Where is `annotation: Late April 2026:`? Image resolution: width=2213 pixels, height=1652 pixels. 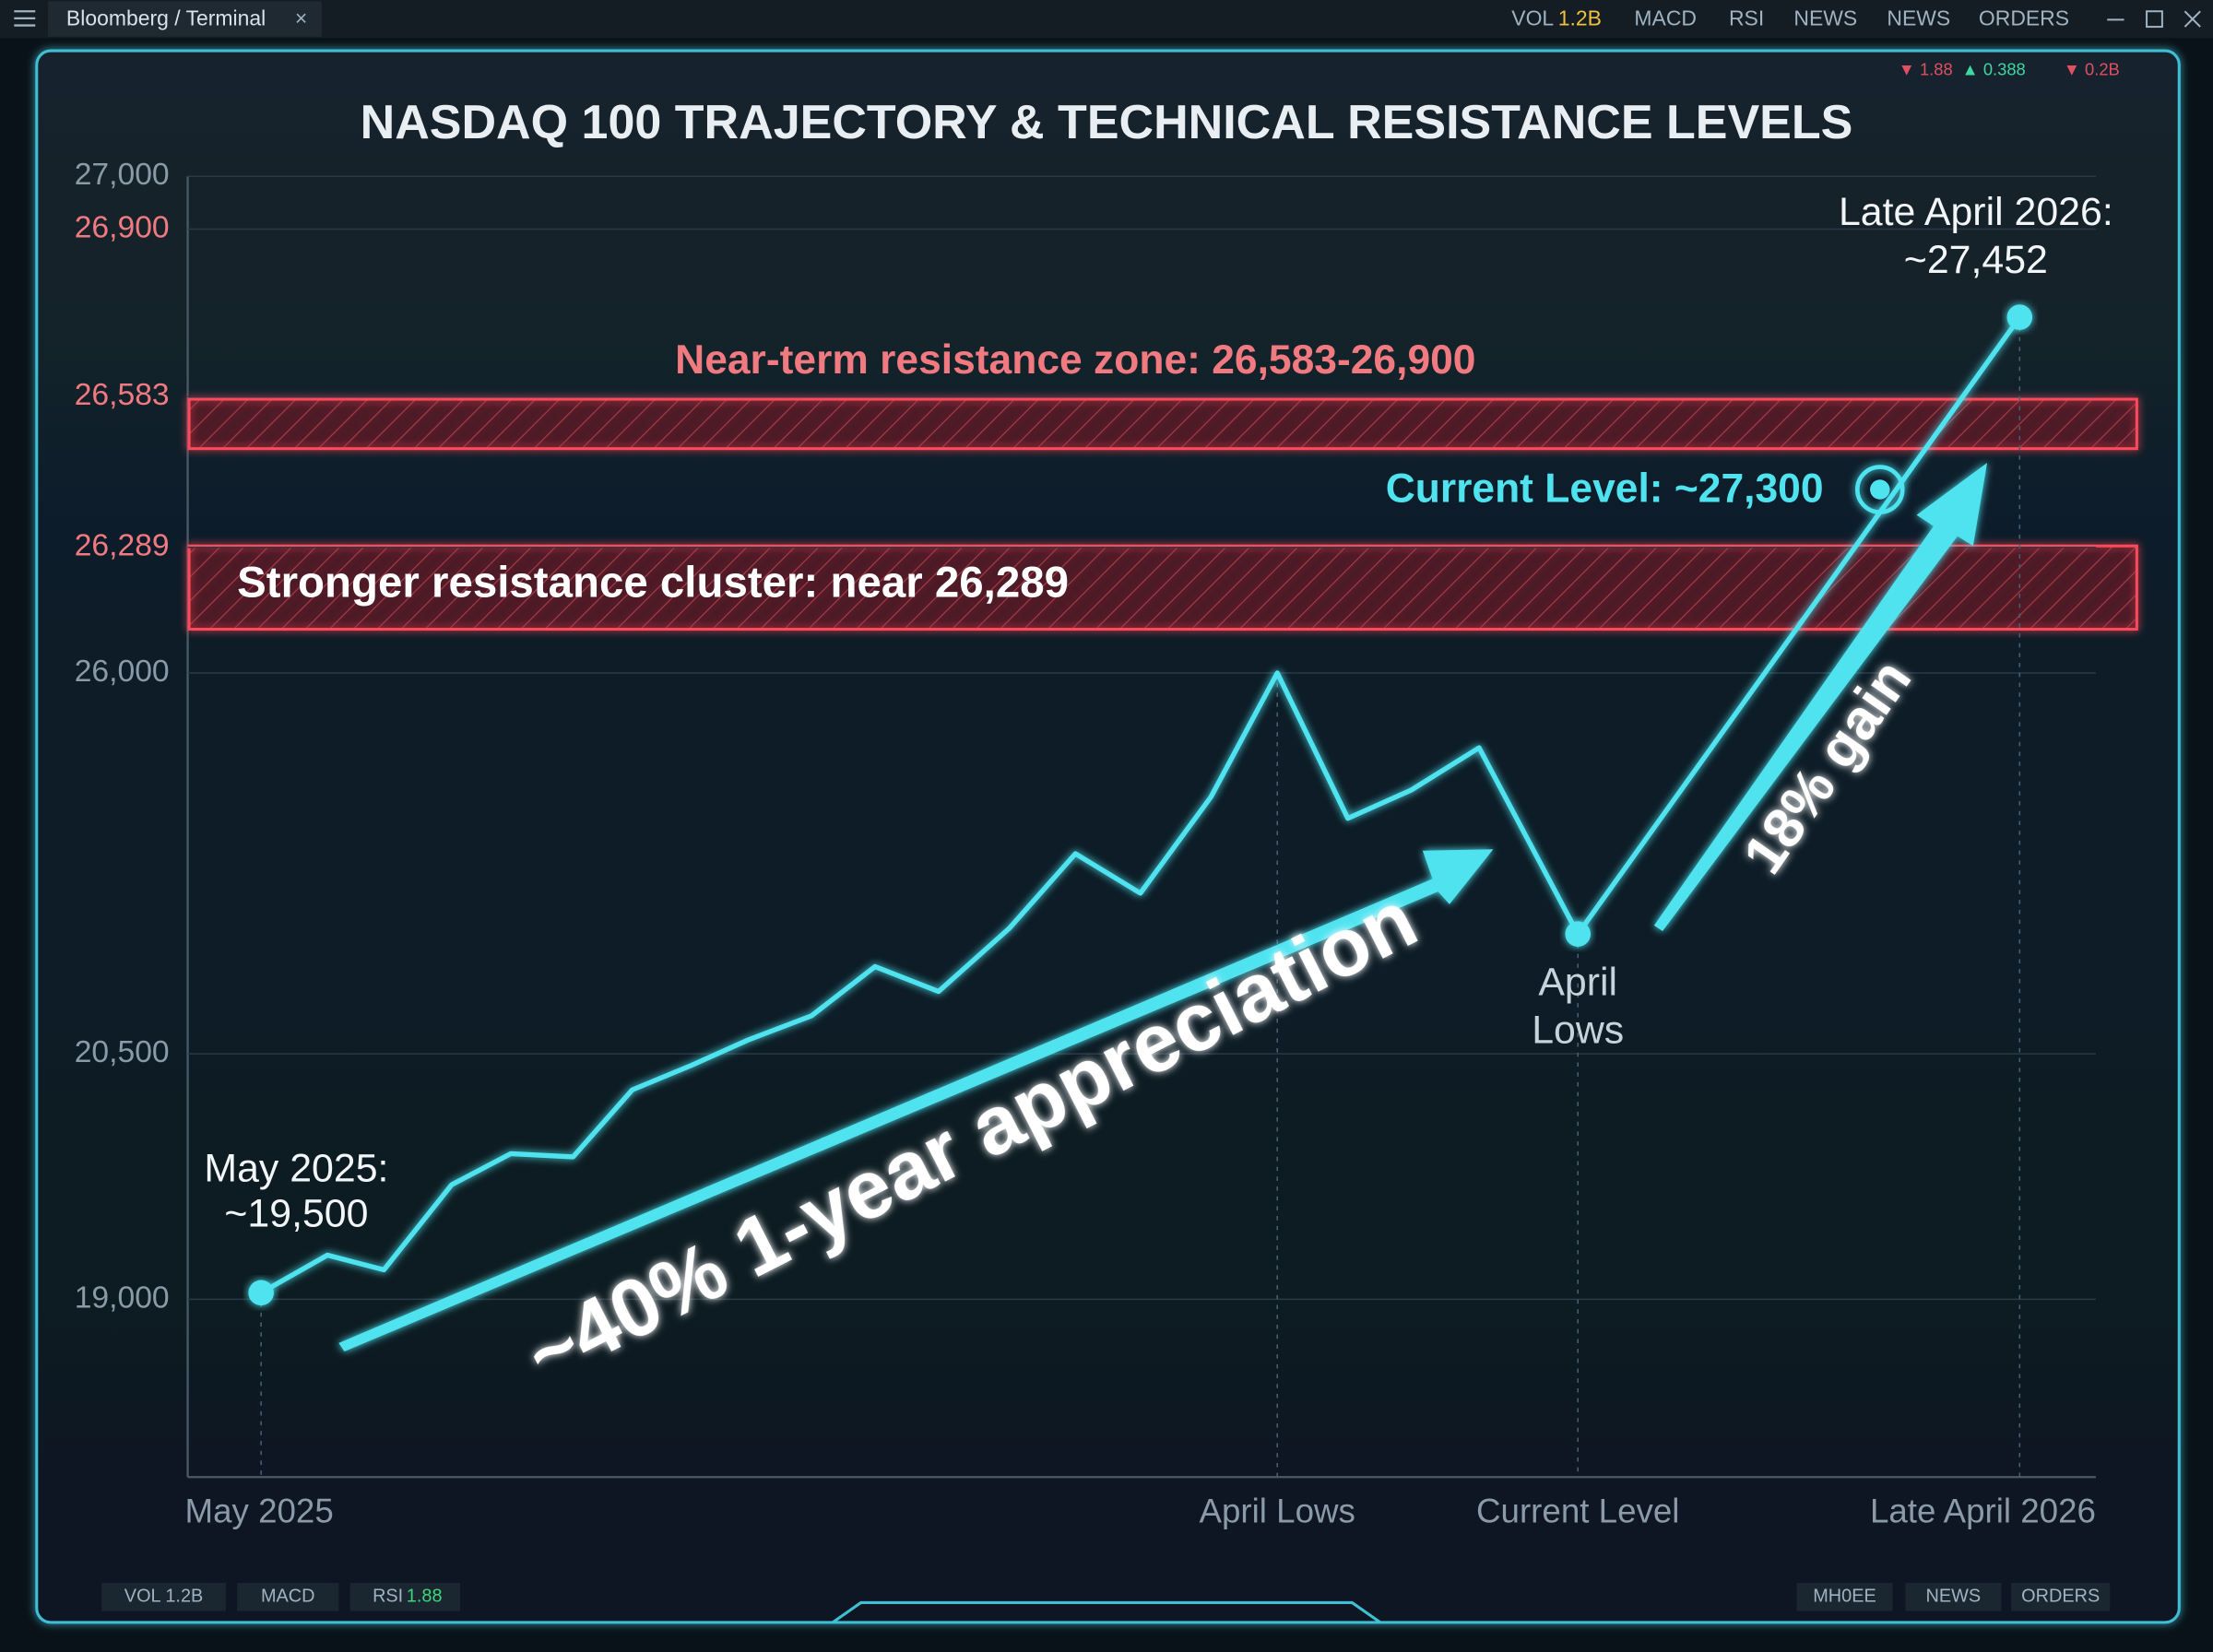 annotation: Late April 2026: is located at coordinates (1976, 212).